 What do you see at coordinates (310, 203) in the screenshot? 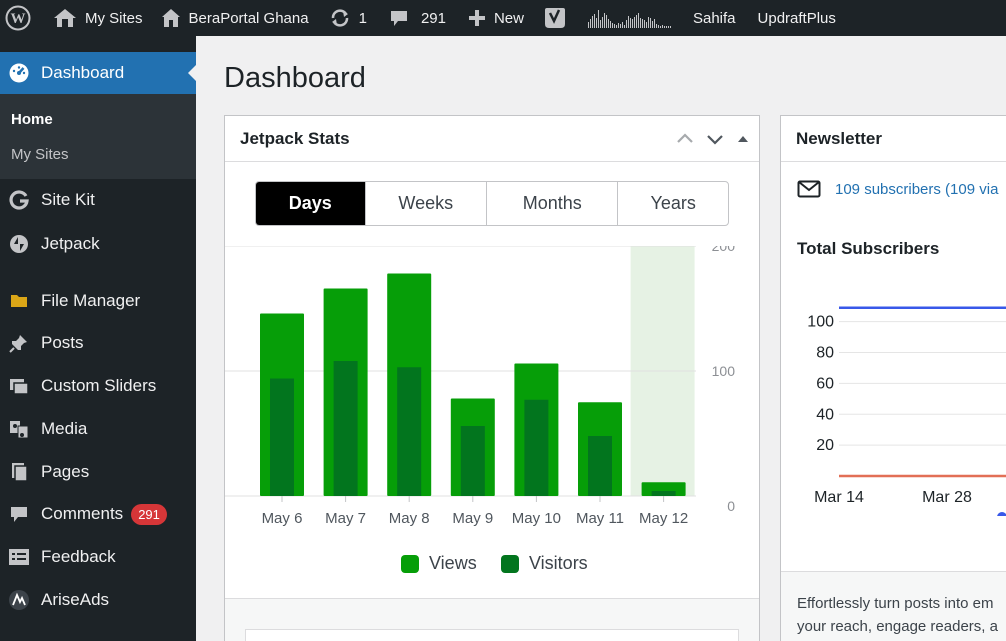
I see `tab-days: Days` at bounding box center [310, 203].